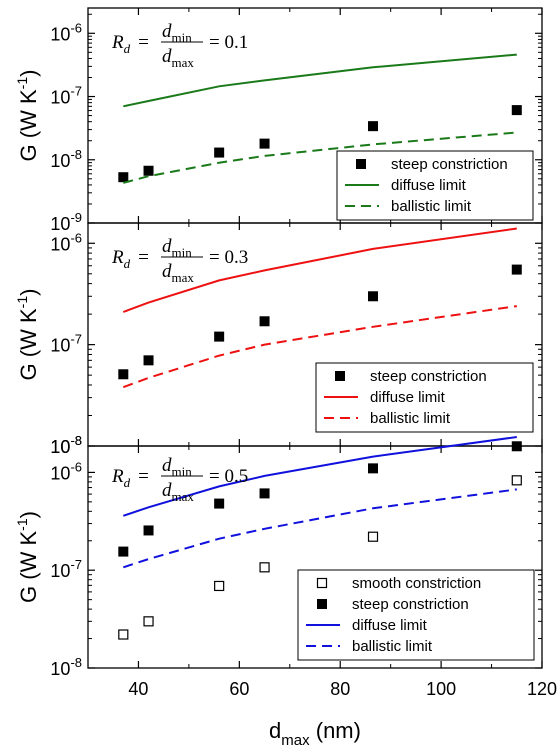 Image resolution: width=560 pixels, height=753 pixels. Describe the element at coordinates (441, 689) in the screenshot. I see `x-tick-label: 100` at that location.